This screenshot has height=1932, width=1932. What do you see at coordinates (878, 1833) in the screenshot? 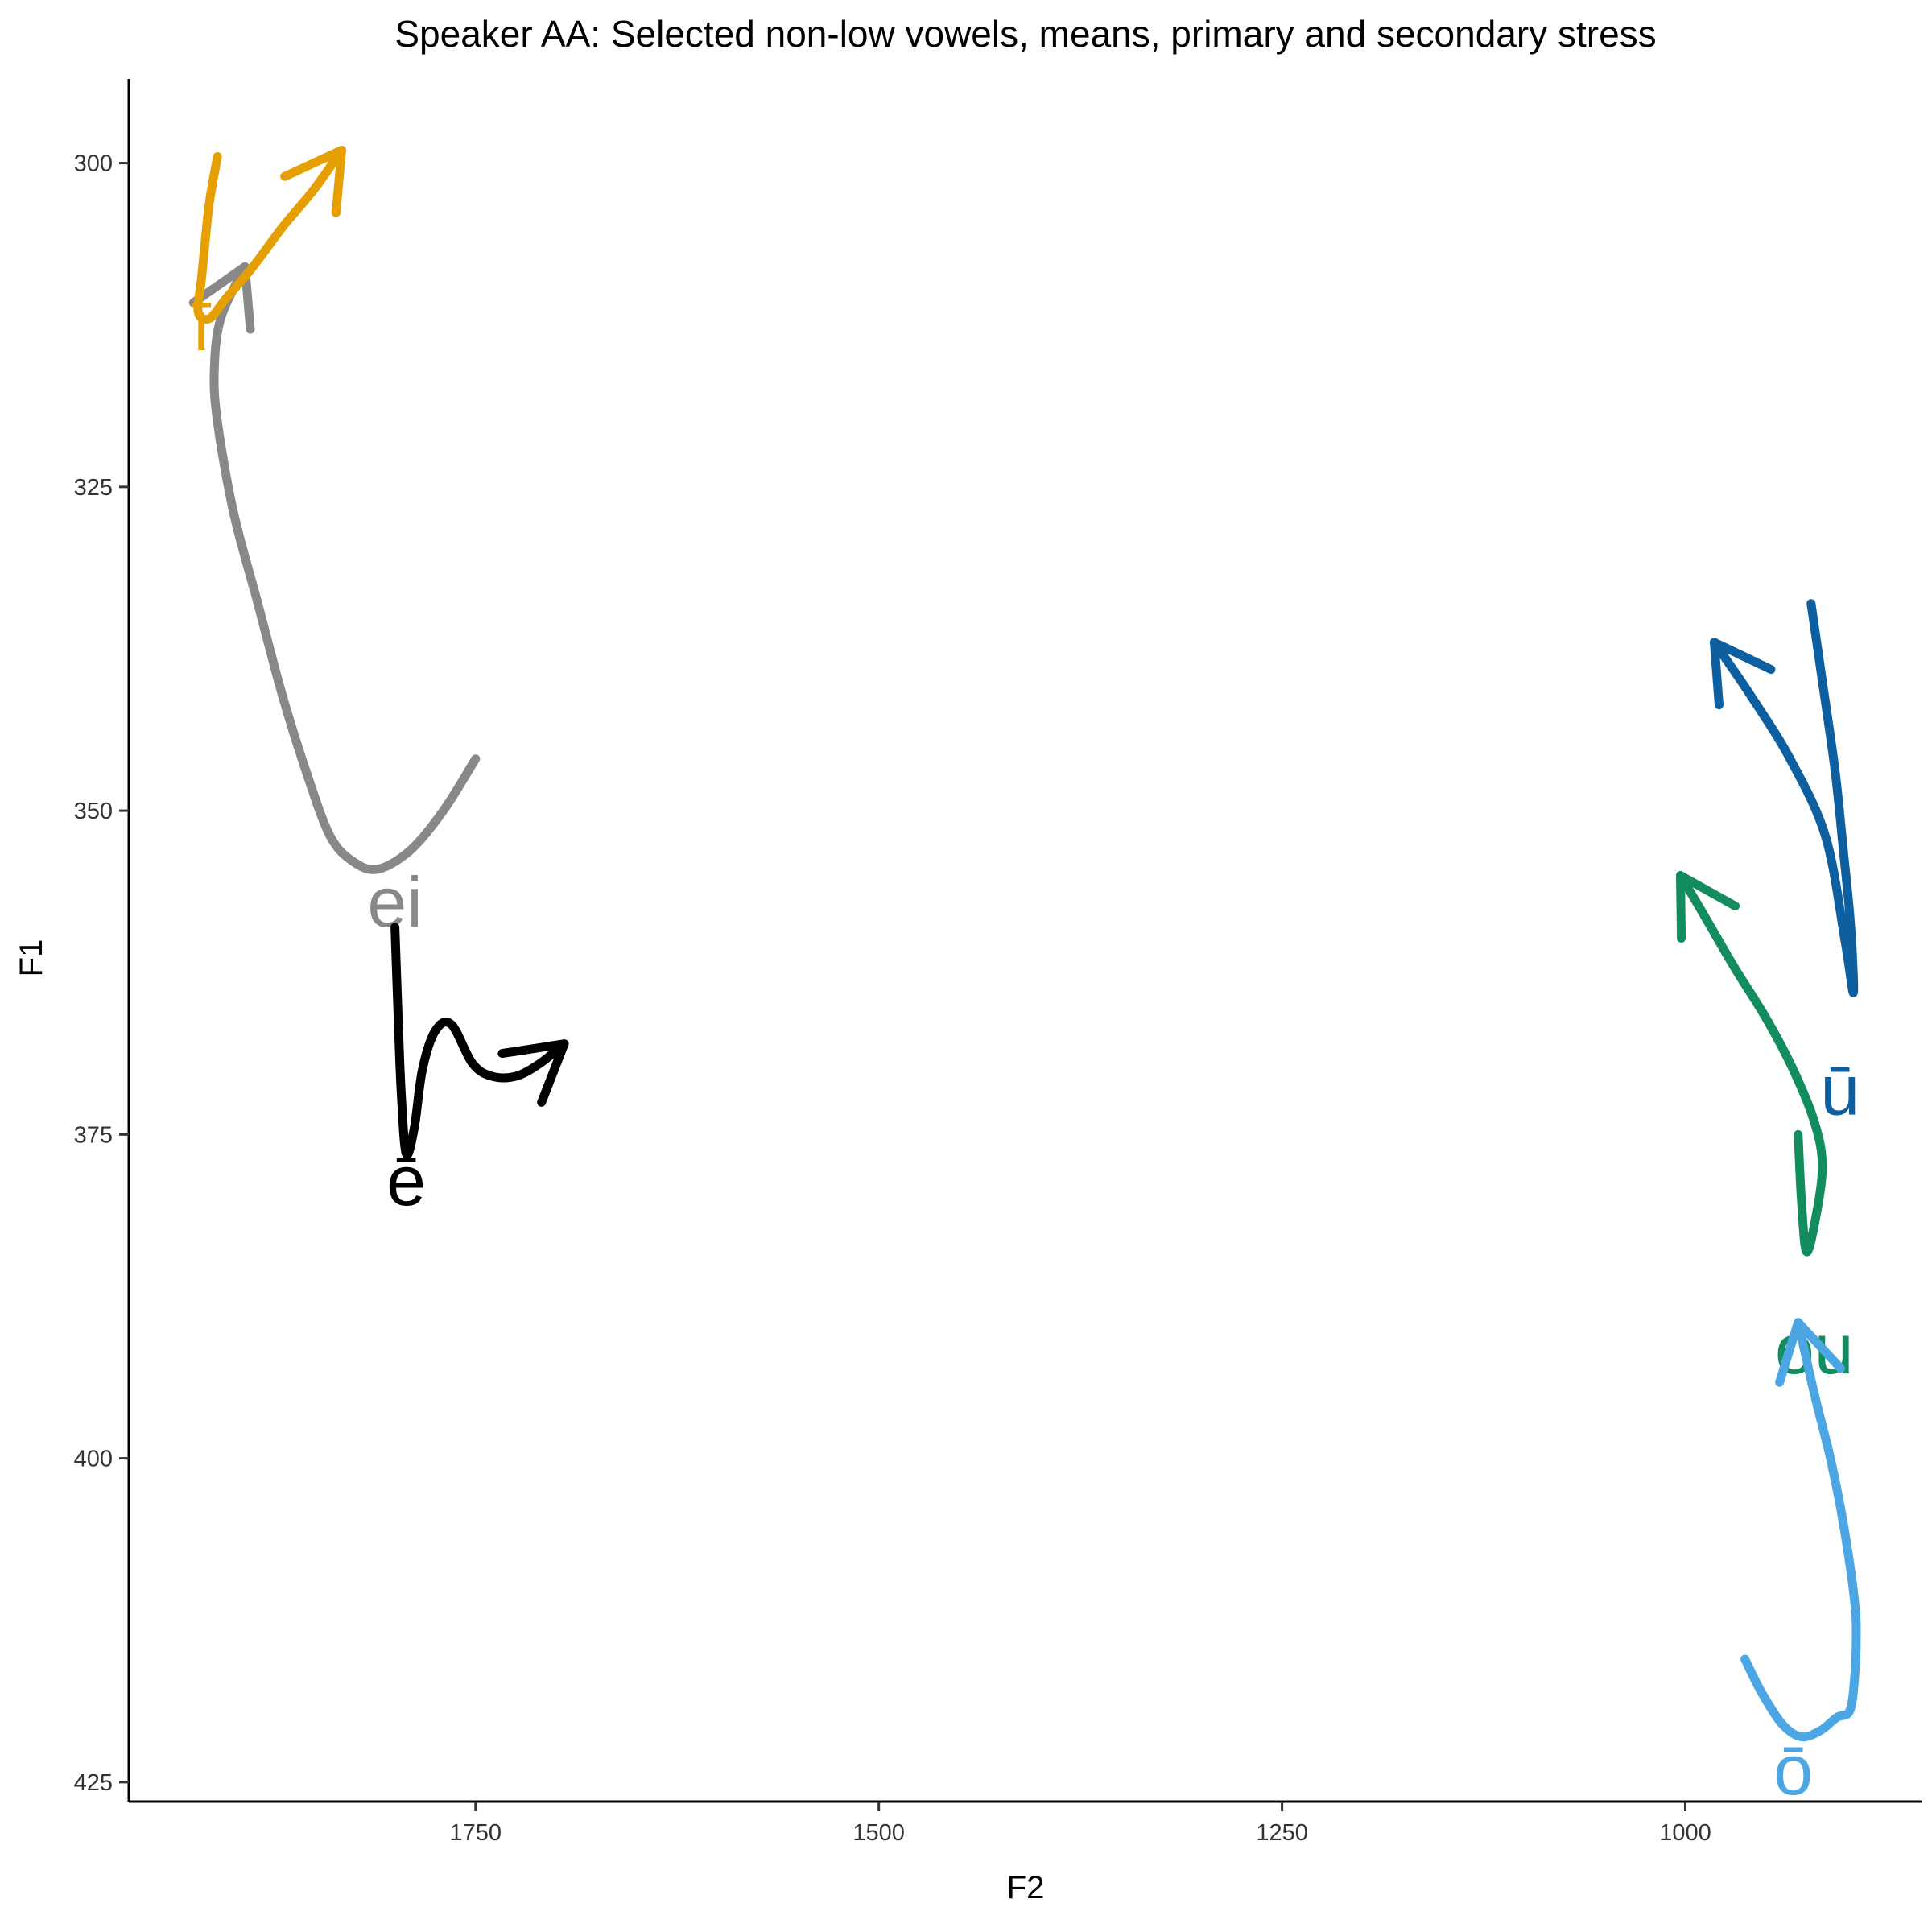
I see `x-tick-label: 1500` at bounding box center [878, 1833].